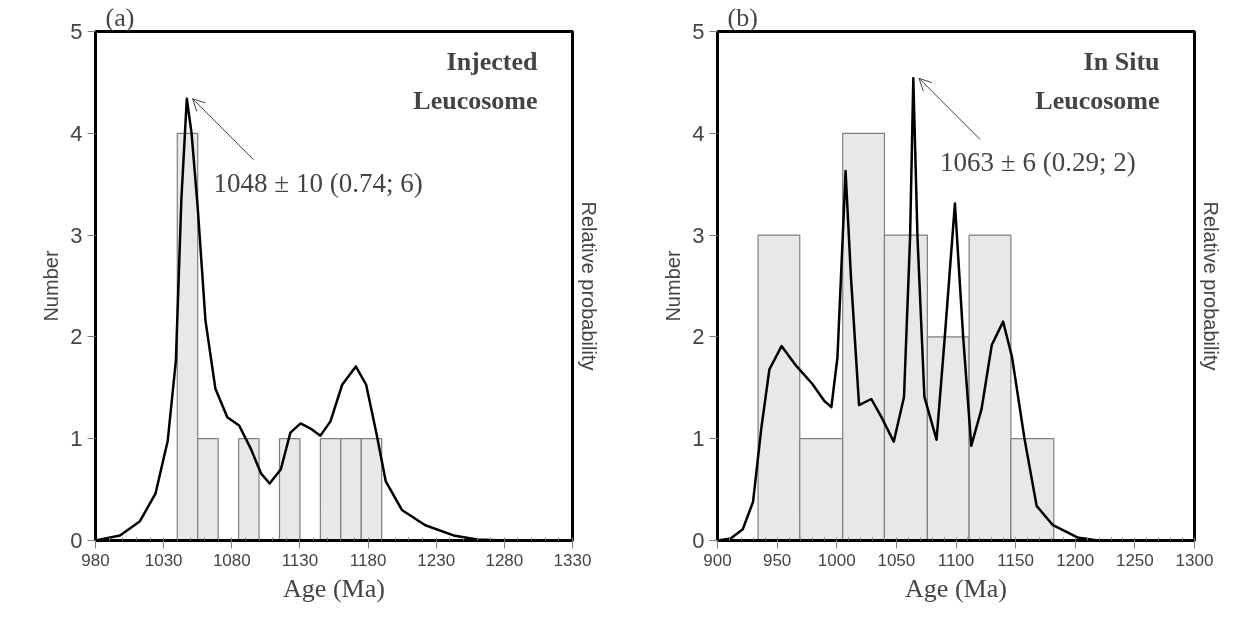  What do you see at coordinates (120, 17) in the screenshot?
I see `text: (a)` at bounding box center [120, 17].